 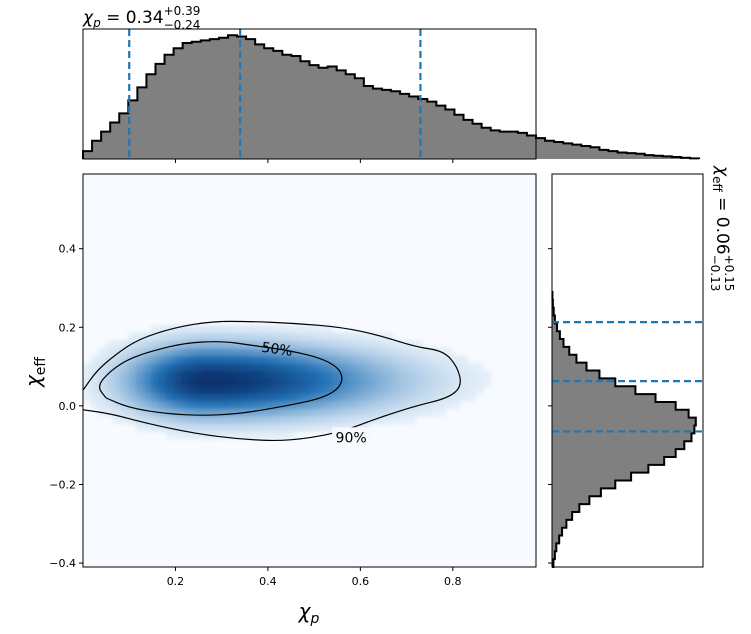 What do you see at coordinates (221, 378) in the screenshot?
I see `contour-50-pct` at bounding box center [221, 378].